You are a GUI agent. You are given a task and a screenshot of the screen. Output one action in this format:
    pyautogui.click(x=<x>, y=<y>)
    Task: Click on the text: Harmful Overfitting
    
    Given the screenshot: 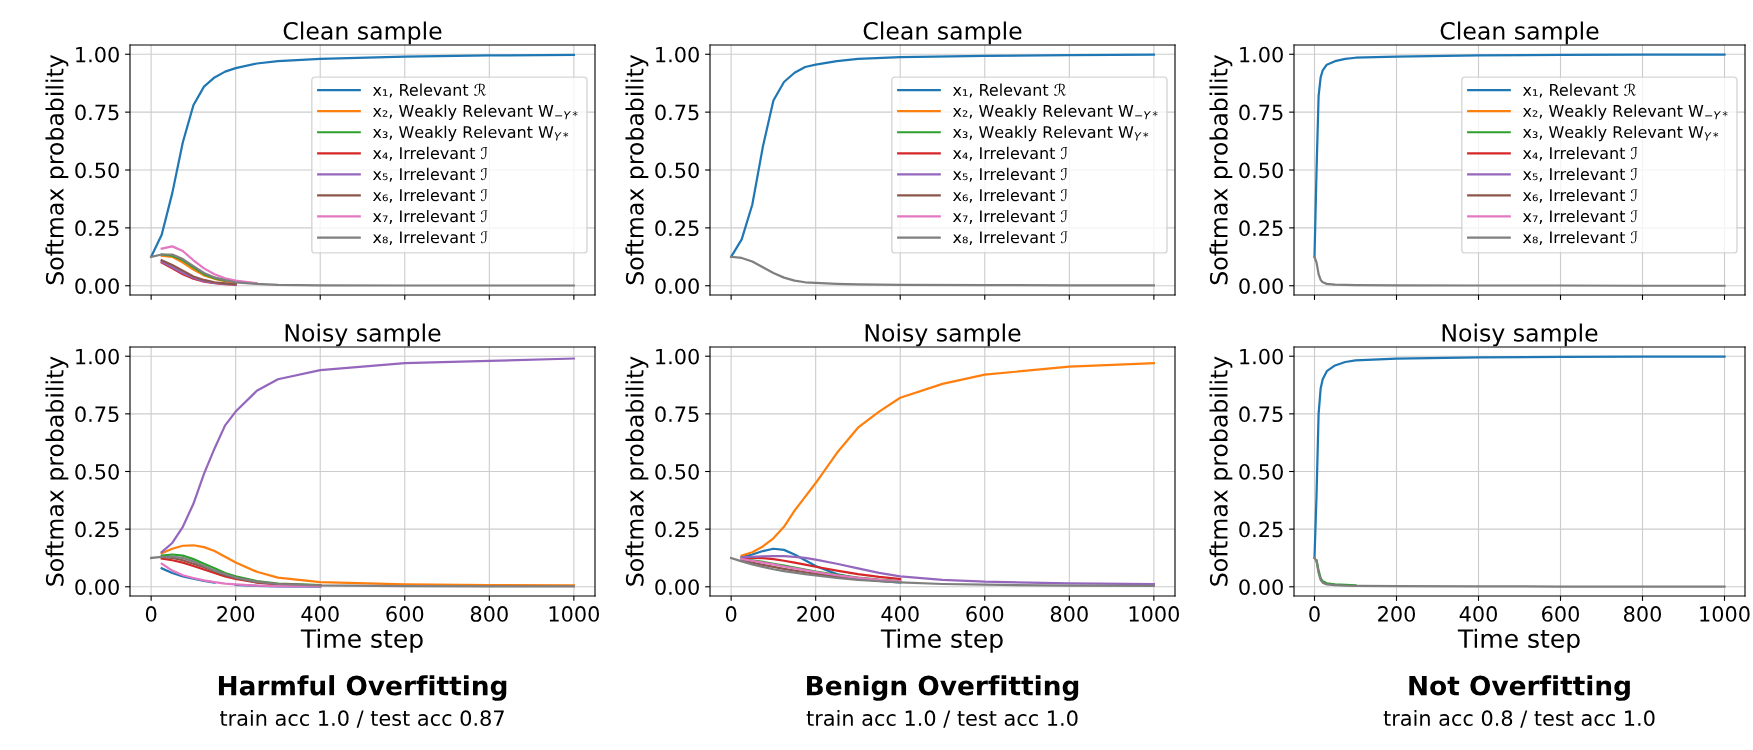 What is the action you would take?
    pyautogui.click(x=362, y=688)
    